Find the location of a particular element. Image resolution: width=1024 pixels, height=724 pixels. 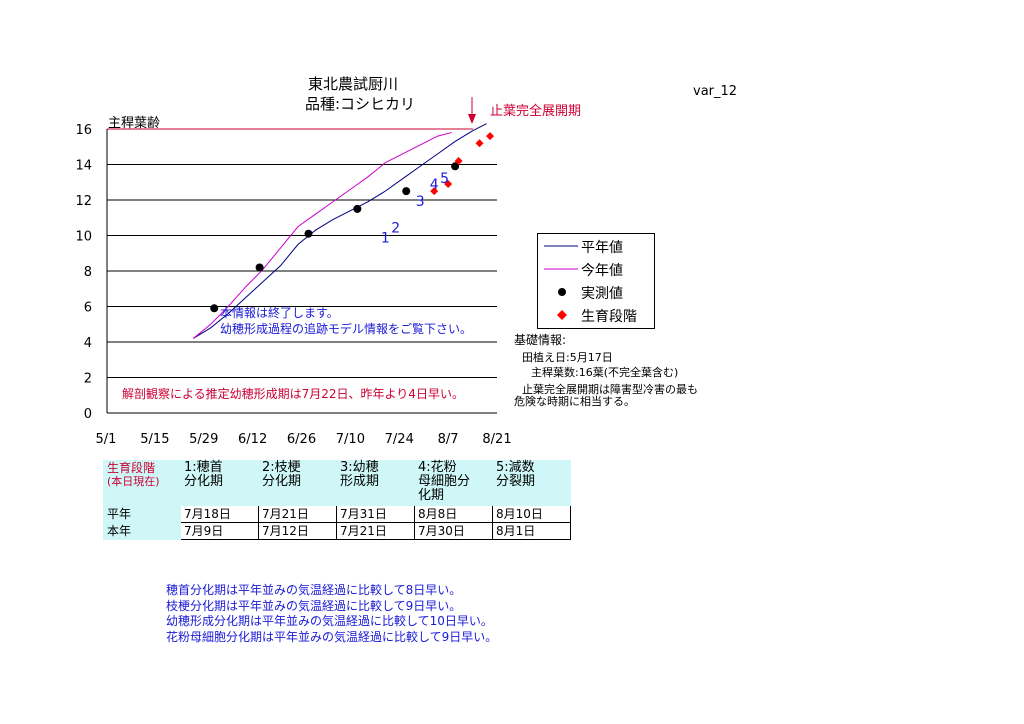

basic-info-planting: 田植え日:5月17日 is located at coordinates (567, 357).